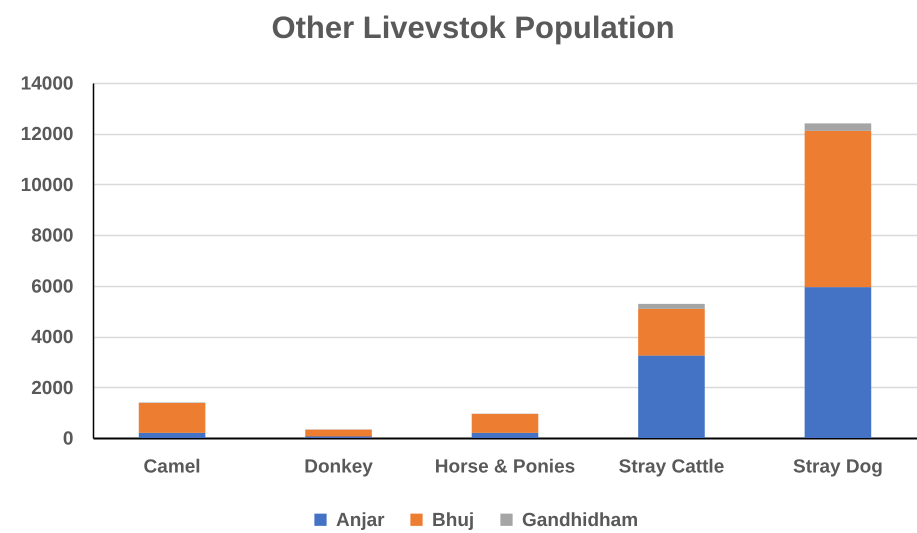 Image resolution: width=917 pixels, height=533 pixels. I want to click on x-tick-label: Stray Cattle, so click(671, 467).